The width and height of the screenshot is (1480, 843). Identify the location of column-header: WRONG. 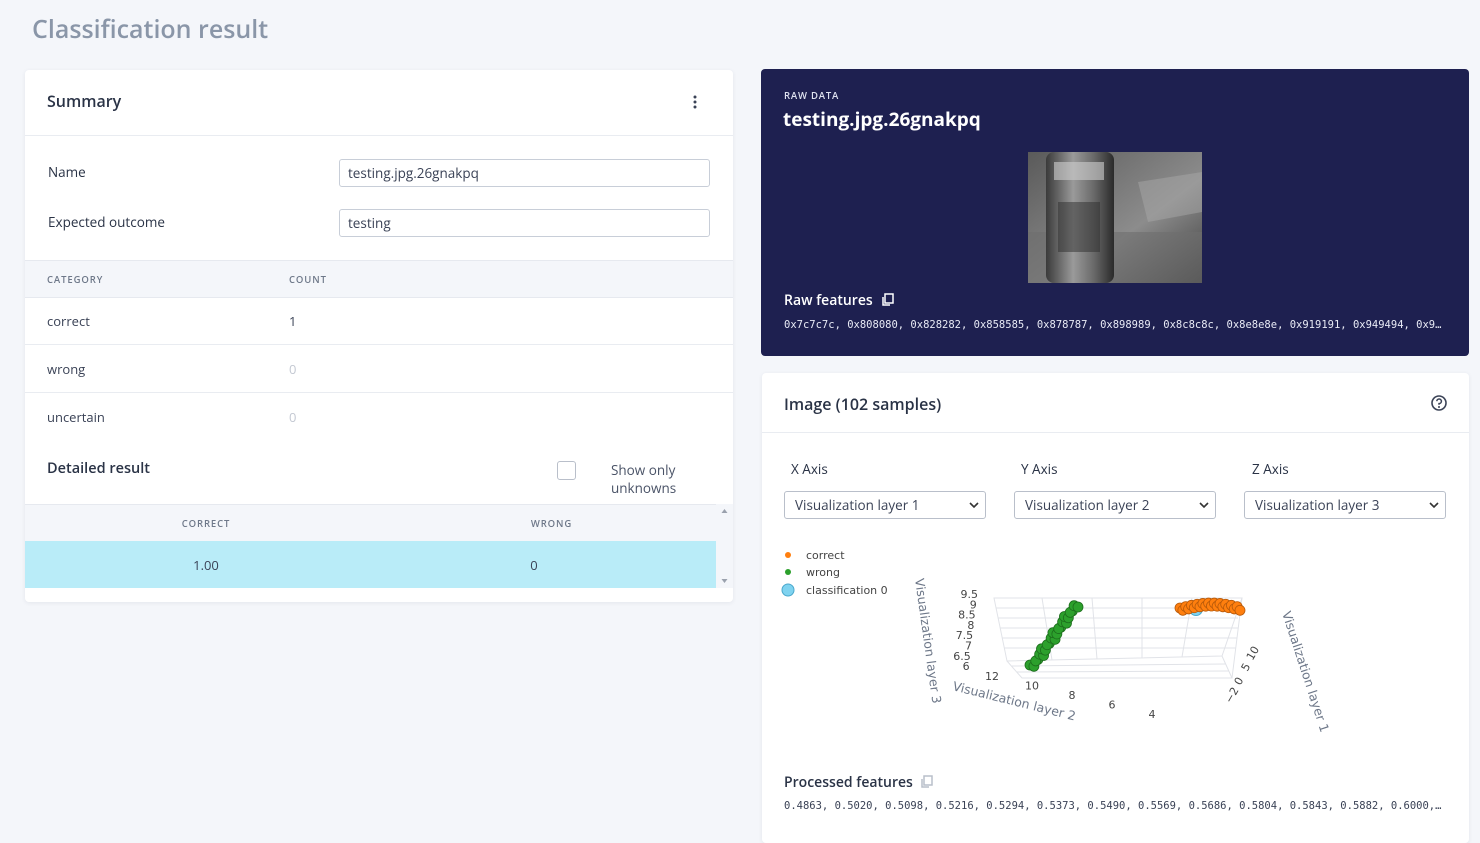
(551, 523).